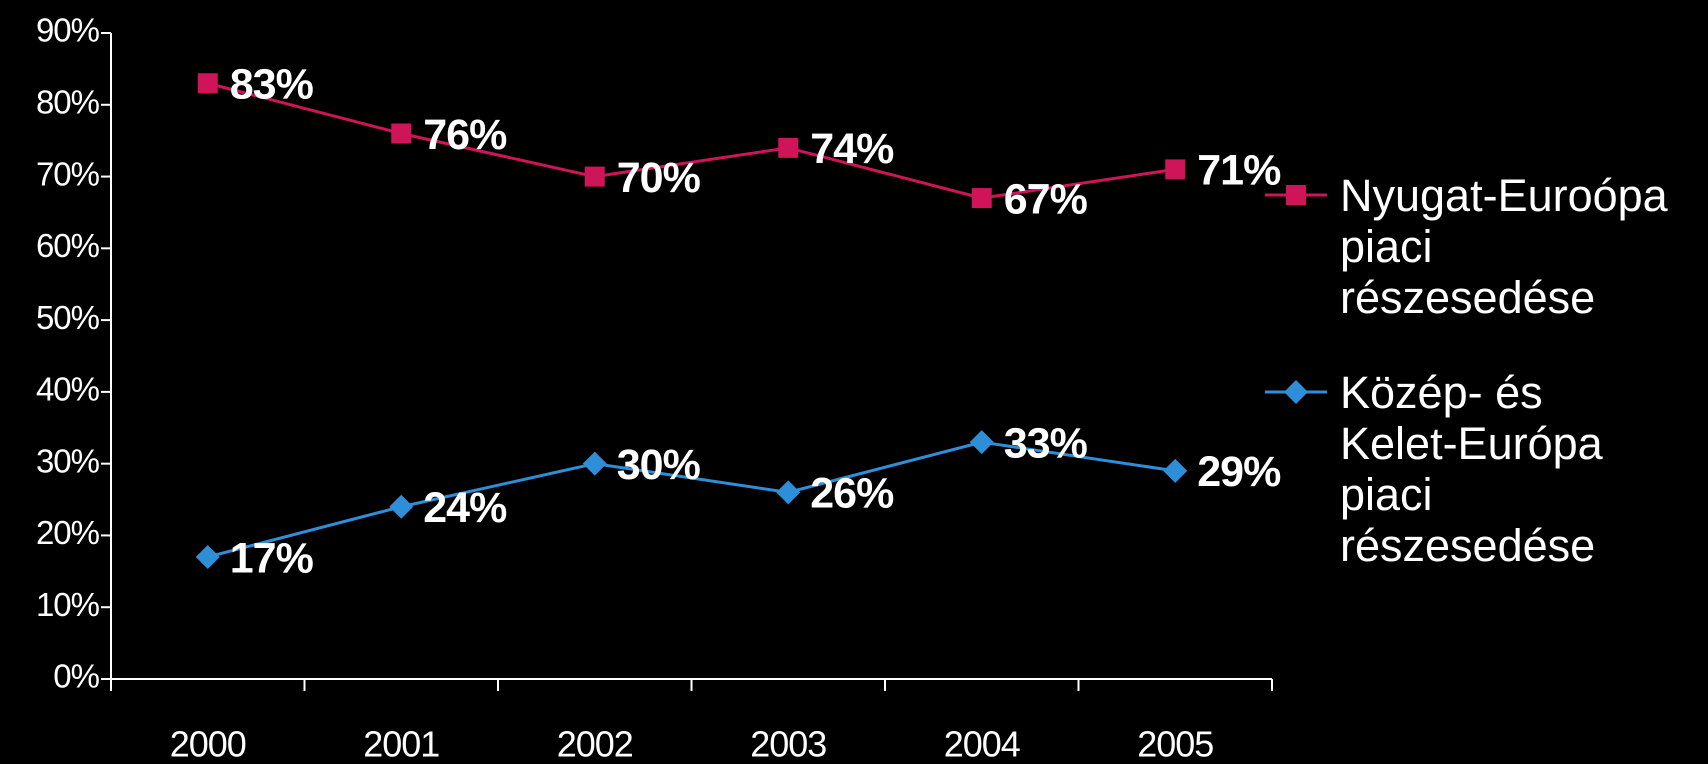 The height and width of the screenshot is (764, 1708). I want to click on data-label: 33%, so click(1046, 443).